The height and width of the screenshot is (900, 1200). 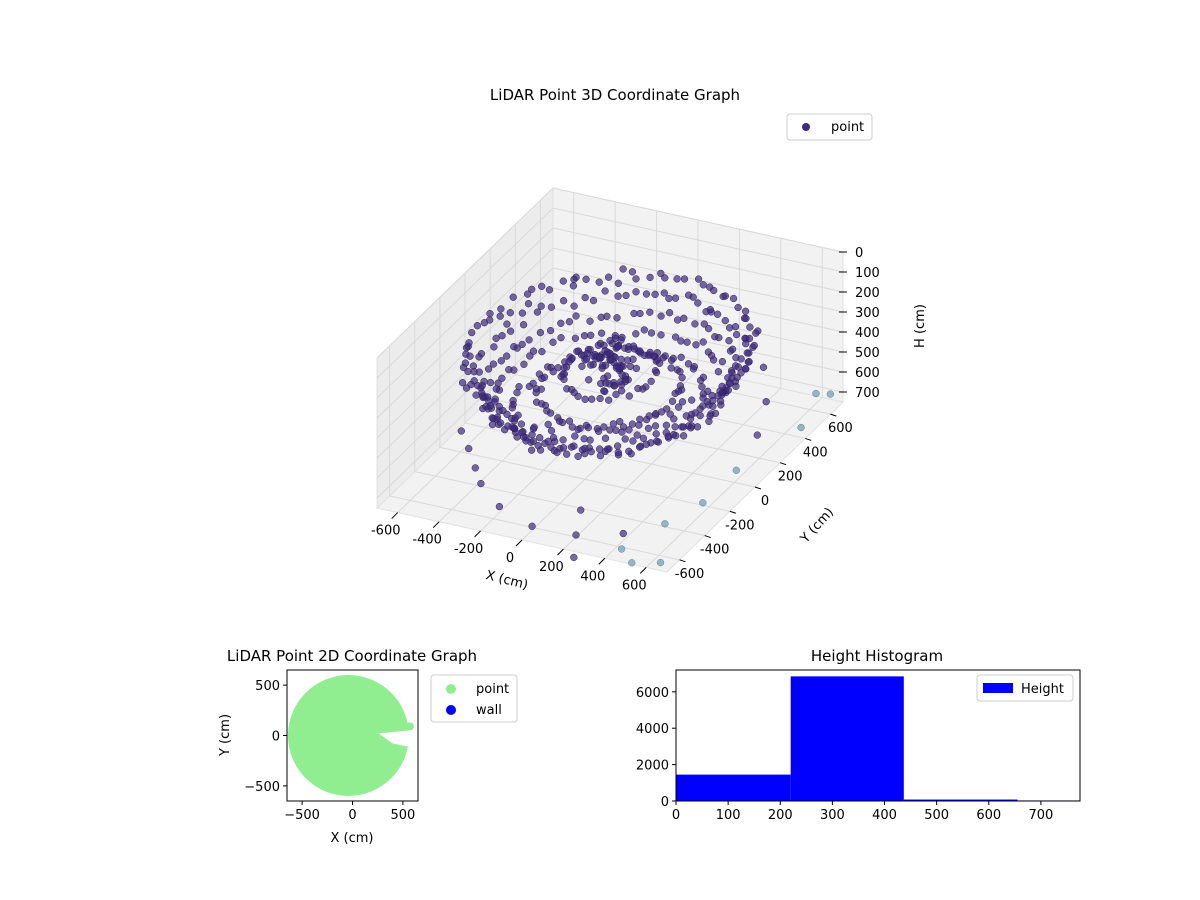 What do you see at coordinates (551, 567) in the screenshot?
I see `x-tick-label-3d: 200` at bounding box center [551, 567].